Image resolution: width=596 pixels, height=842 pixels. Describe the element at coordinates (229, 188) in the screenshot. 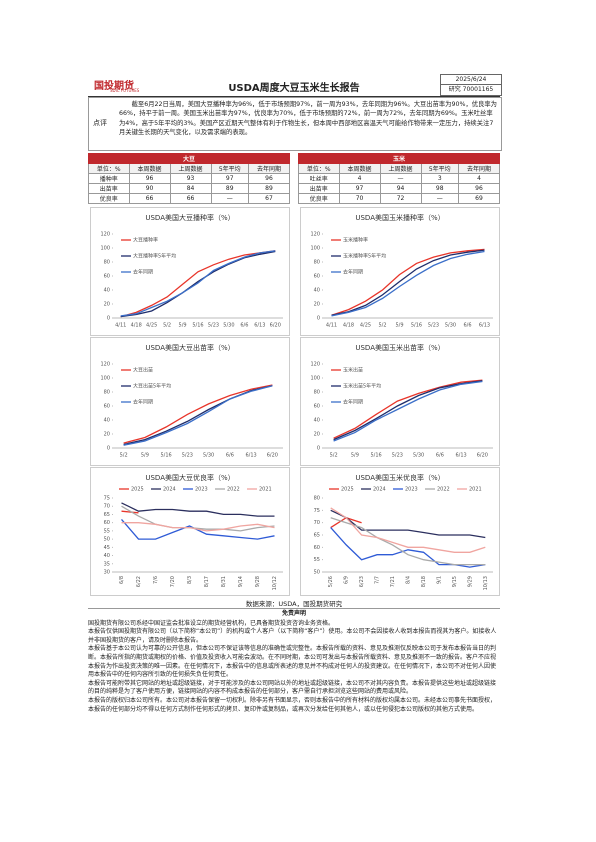

I see `table-cell: 89` at that location.